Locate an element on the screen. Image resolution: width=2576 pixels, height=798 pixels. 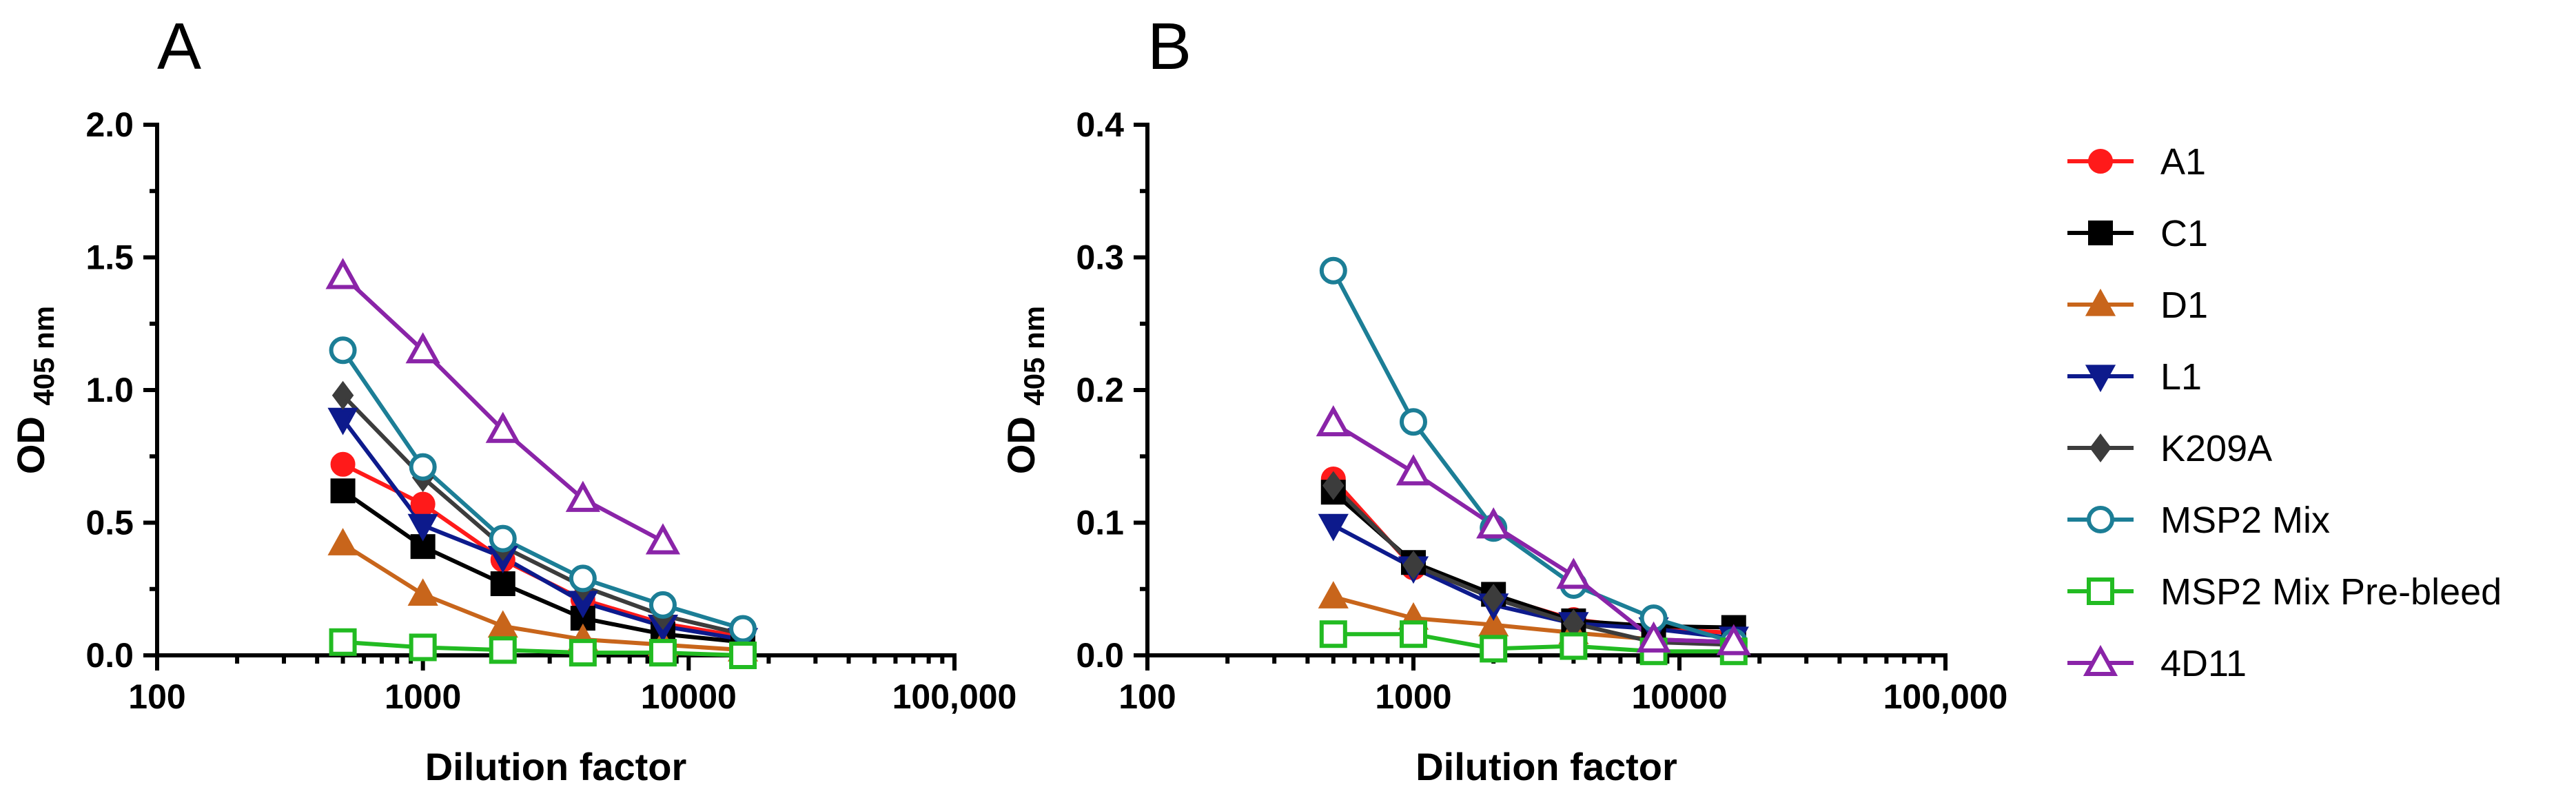
panel-b-x-tick-label: 10000 is located at coordinates (1679, 696).